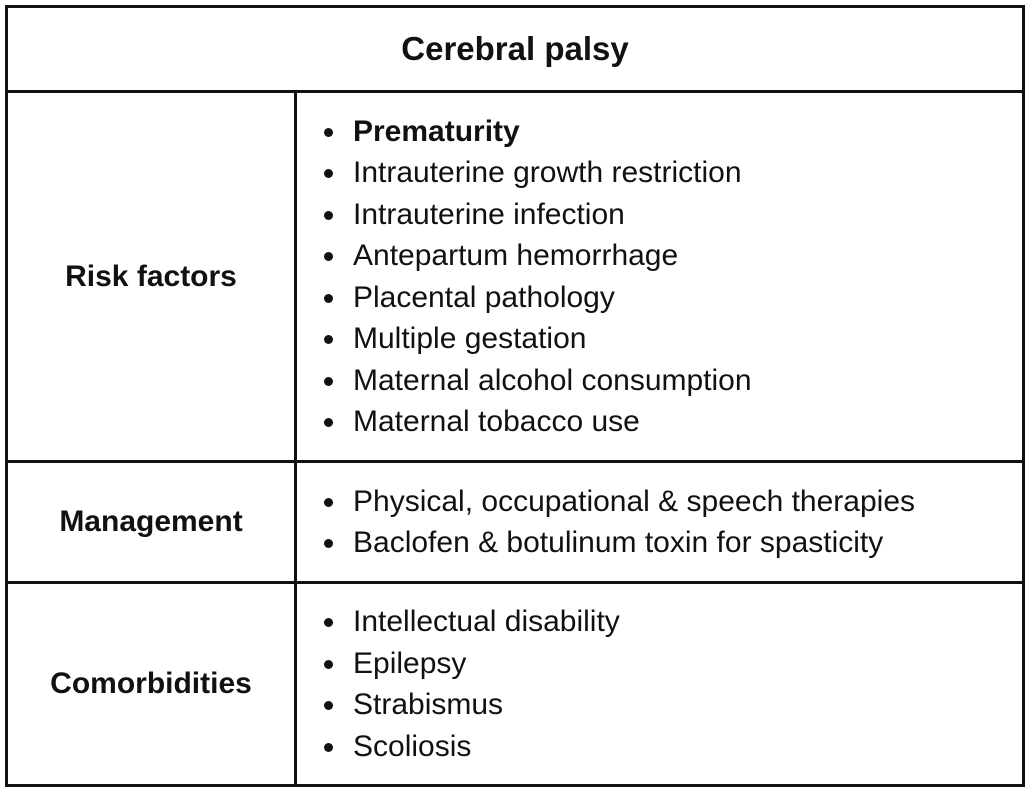  I want to click on row-label: Risk factors, so click(151, 276).